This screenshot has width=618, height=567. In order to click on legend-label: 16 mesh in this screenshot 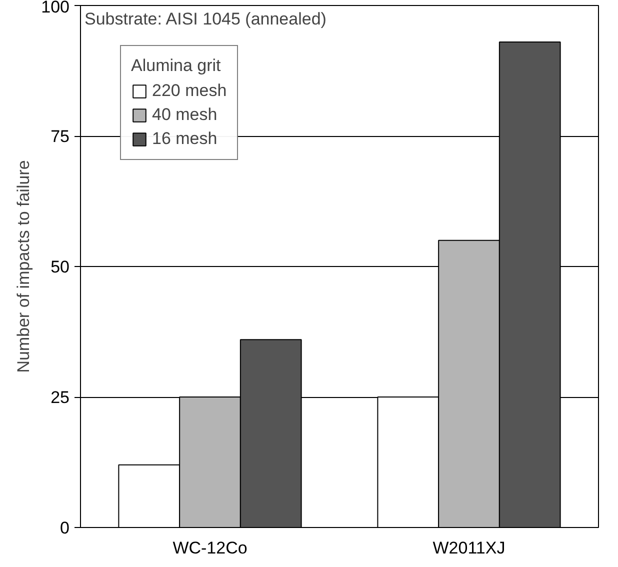, I will do `click(185, 139)`.